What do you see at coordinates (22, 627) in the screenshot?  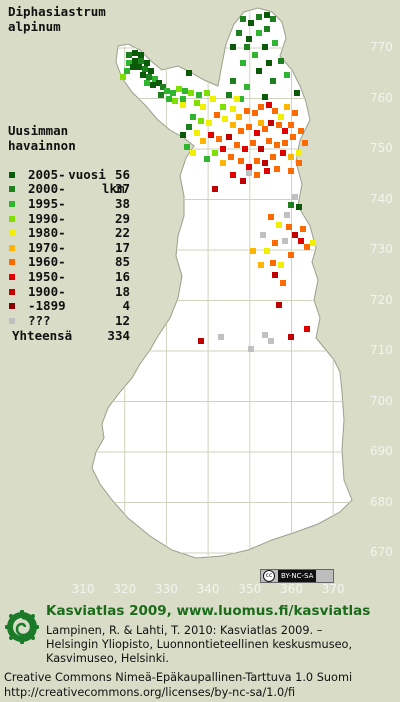 I see `kasviatlas-logo-icon` at bounding box center [22, 627].